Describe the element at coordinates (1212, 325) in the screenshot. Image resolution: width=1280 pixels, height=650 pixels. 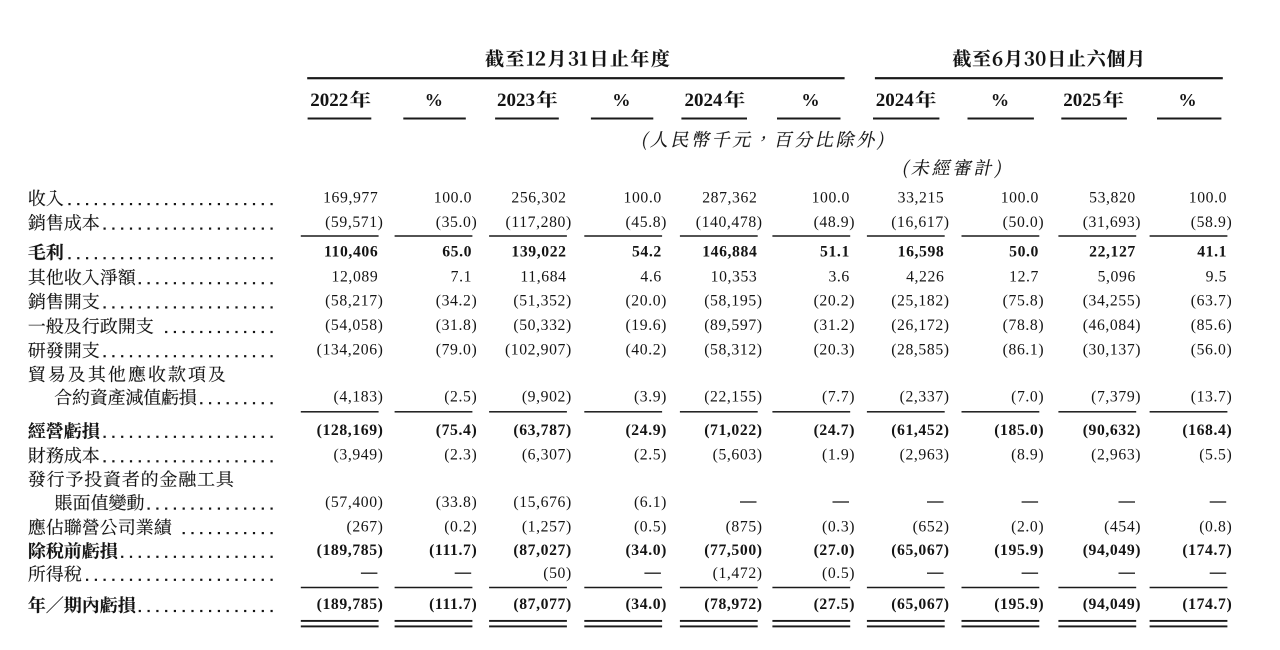
I see `svg-text: (85.6)` at that location.